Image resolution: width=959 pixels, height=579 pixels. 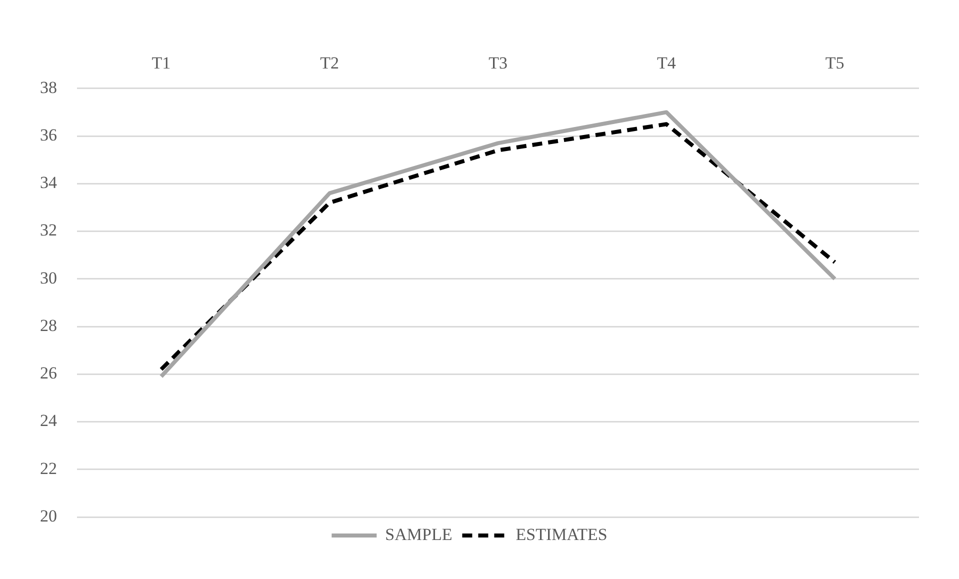 What do you see at coordinates (834, 63) in the screenshot?
I see `x-tick-label: T5` at bounding box center [834, 63].